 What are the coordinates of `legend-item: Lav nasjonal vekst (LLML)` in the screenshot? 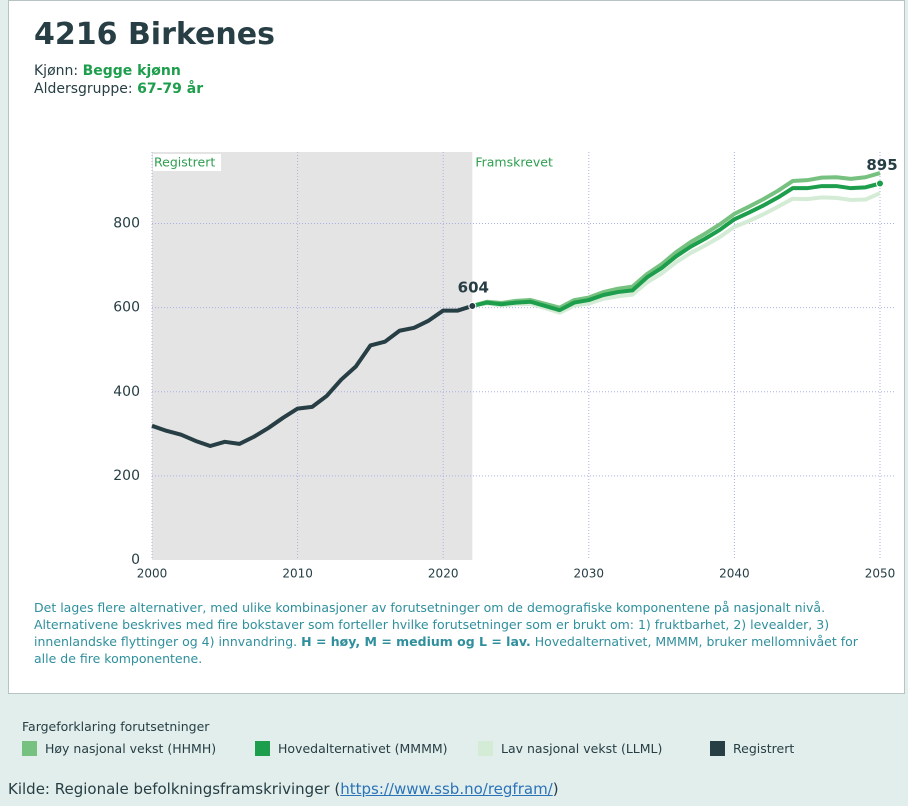 It's located at (570, 748).